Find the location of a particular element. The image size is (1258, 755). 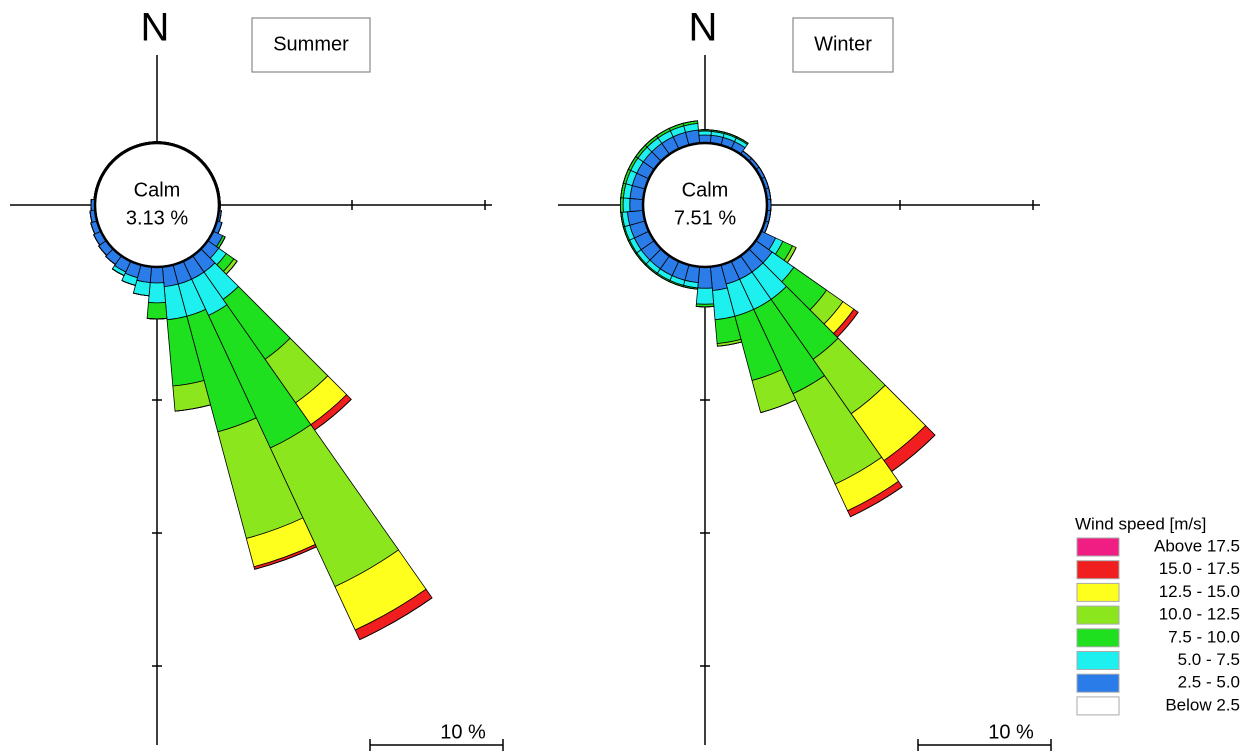

chart-title: Winter is located at coordinates (843, 44).